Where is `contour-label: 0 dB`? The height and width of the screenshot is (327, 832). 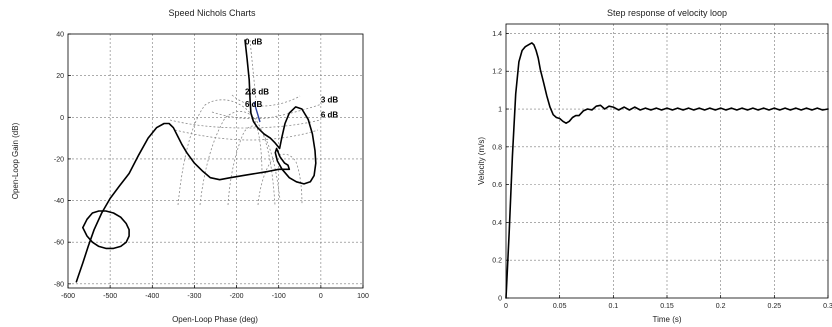
contour-label: 0 dB is located at coordinates (254, 41).